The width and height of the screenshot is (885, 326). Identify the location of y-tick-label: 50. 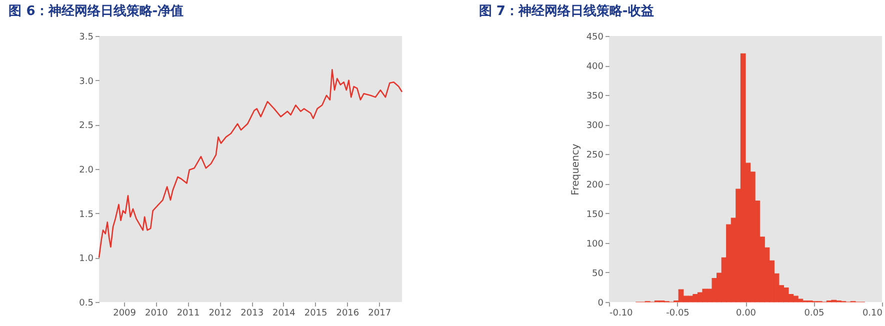
(598, 273).